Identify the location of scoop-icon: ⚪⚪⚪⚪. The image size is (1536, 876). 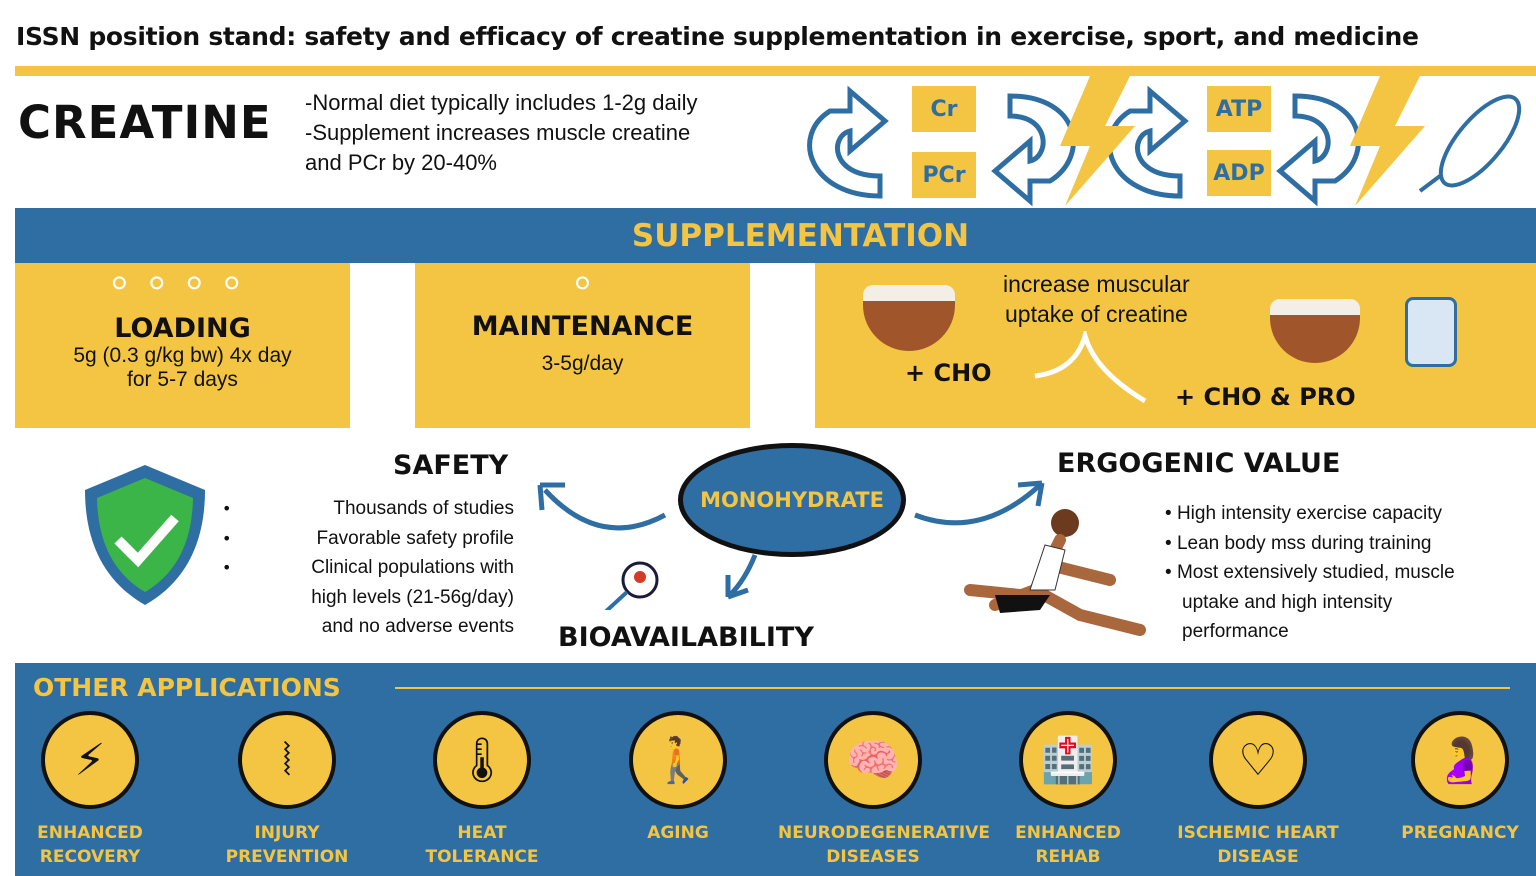
(182, 283).